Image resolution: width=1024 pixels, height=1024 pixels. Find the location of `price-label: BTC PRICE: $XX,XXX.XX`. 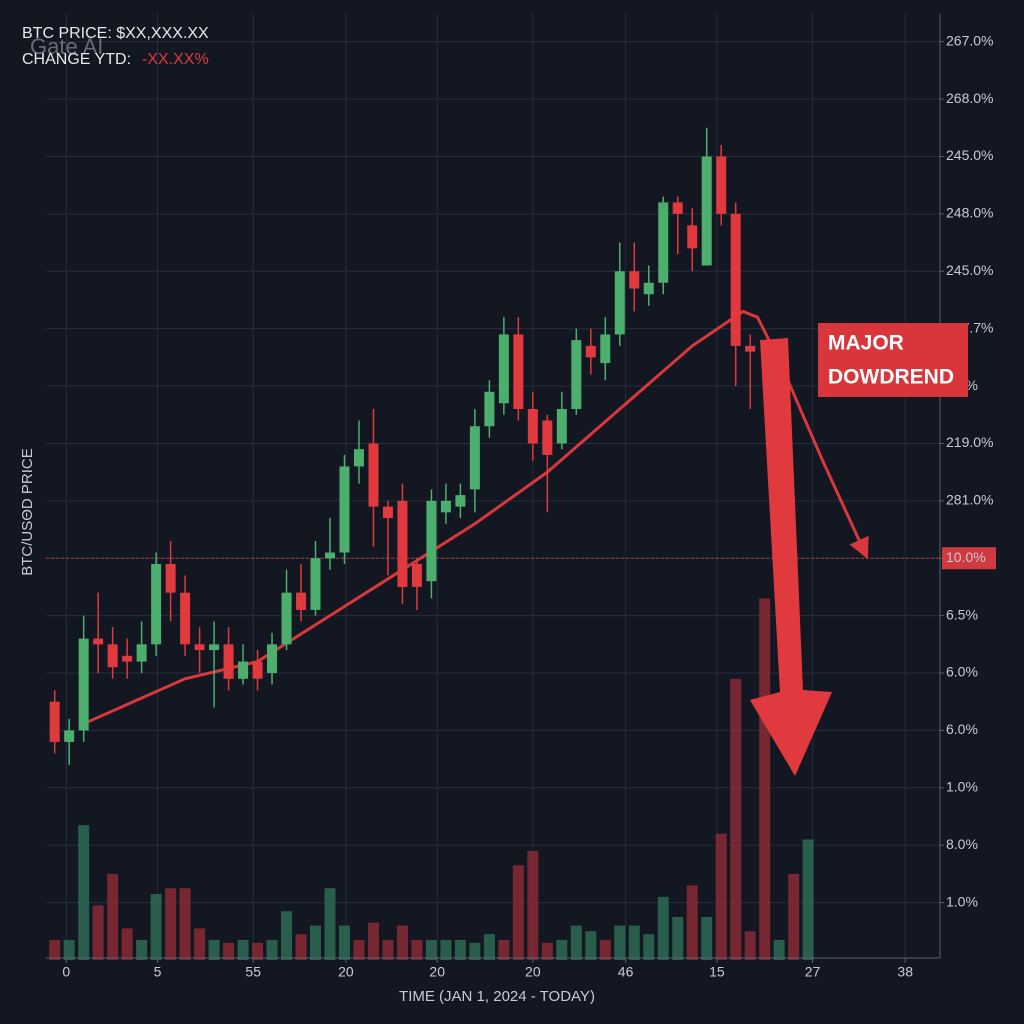

price-label: BTC PRICE: $XX,XXX.XX is located at coordinates (115, 33).